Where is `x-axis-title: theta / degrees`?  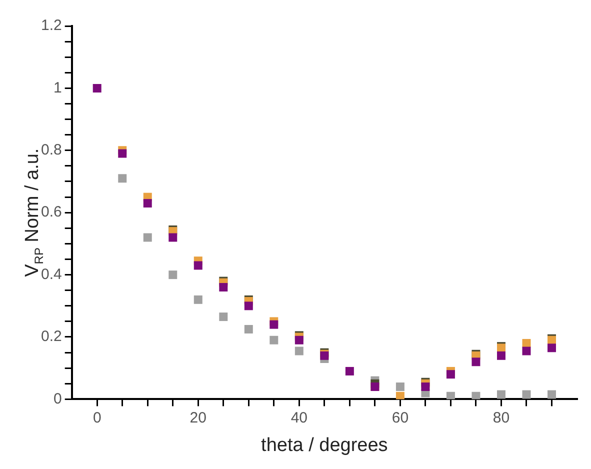 x-axis-title: theta / degrees is located at coordinates (324, 445).